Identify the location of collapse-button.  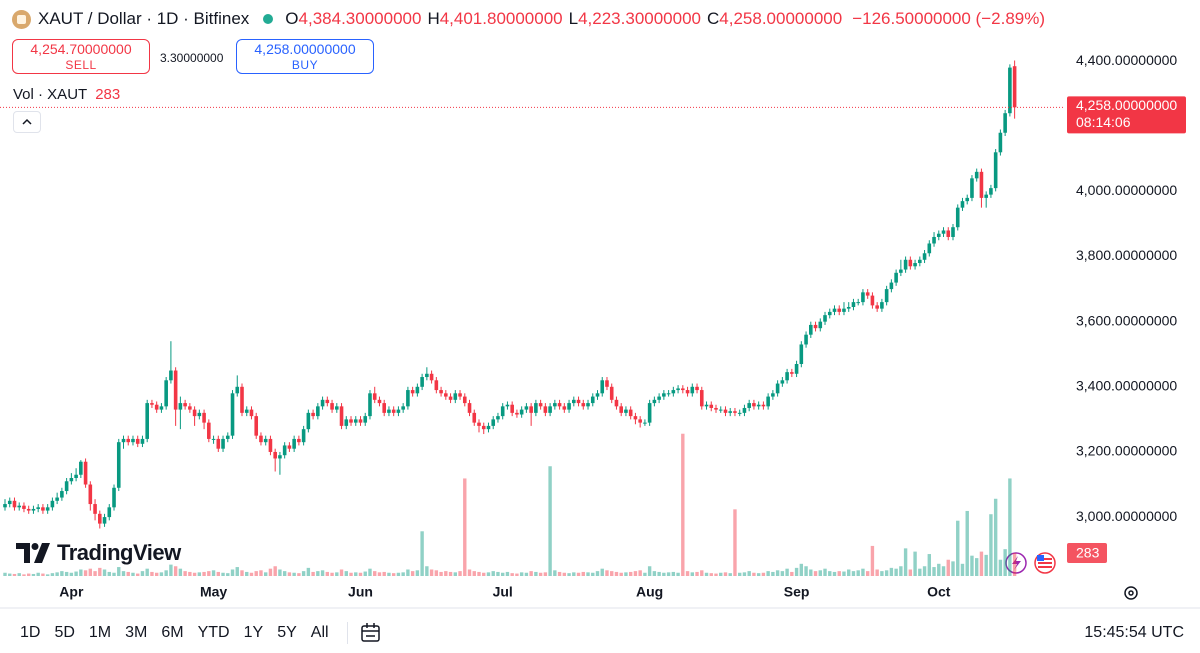
(27, 122).